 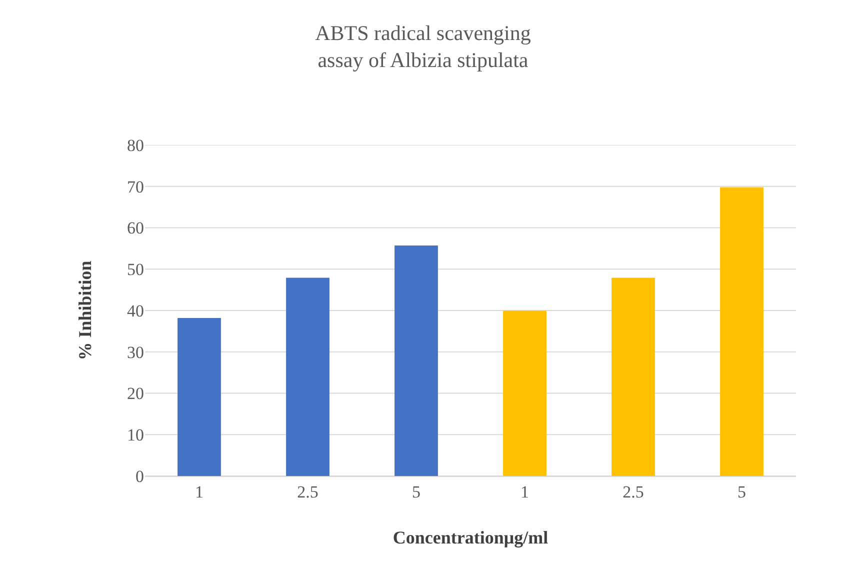 I want to click on y-tick-label: 0, so click(x=140, y=476).